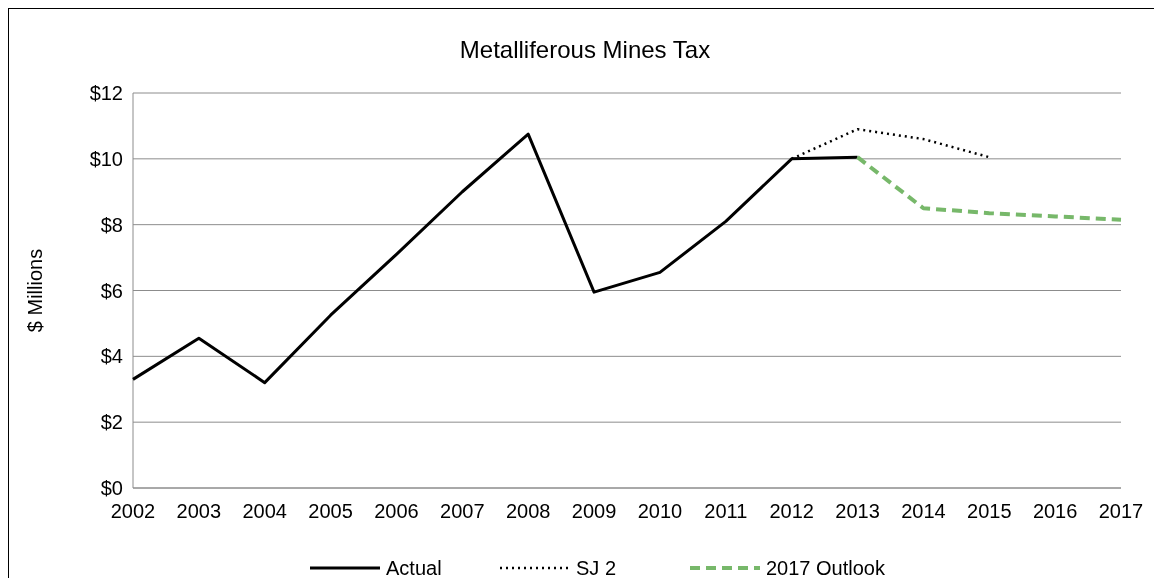 This screenshot has width=1154, height=578. I want to click on x-tick-label: 2003, so click(199, 511).